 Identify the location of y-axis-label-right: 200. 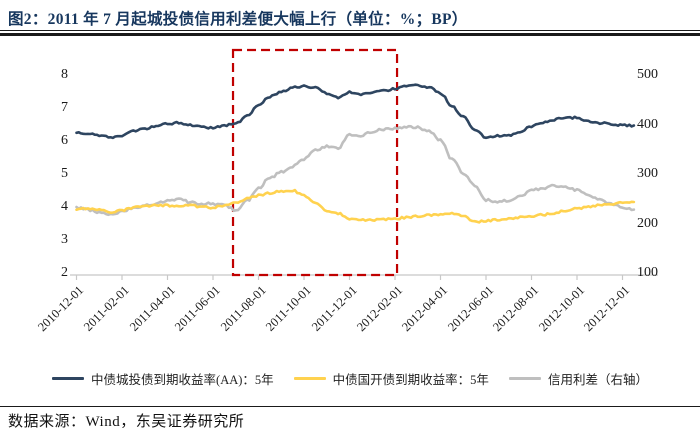
(647, 223).